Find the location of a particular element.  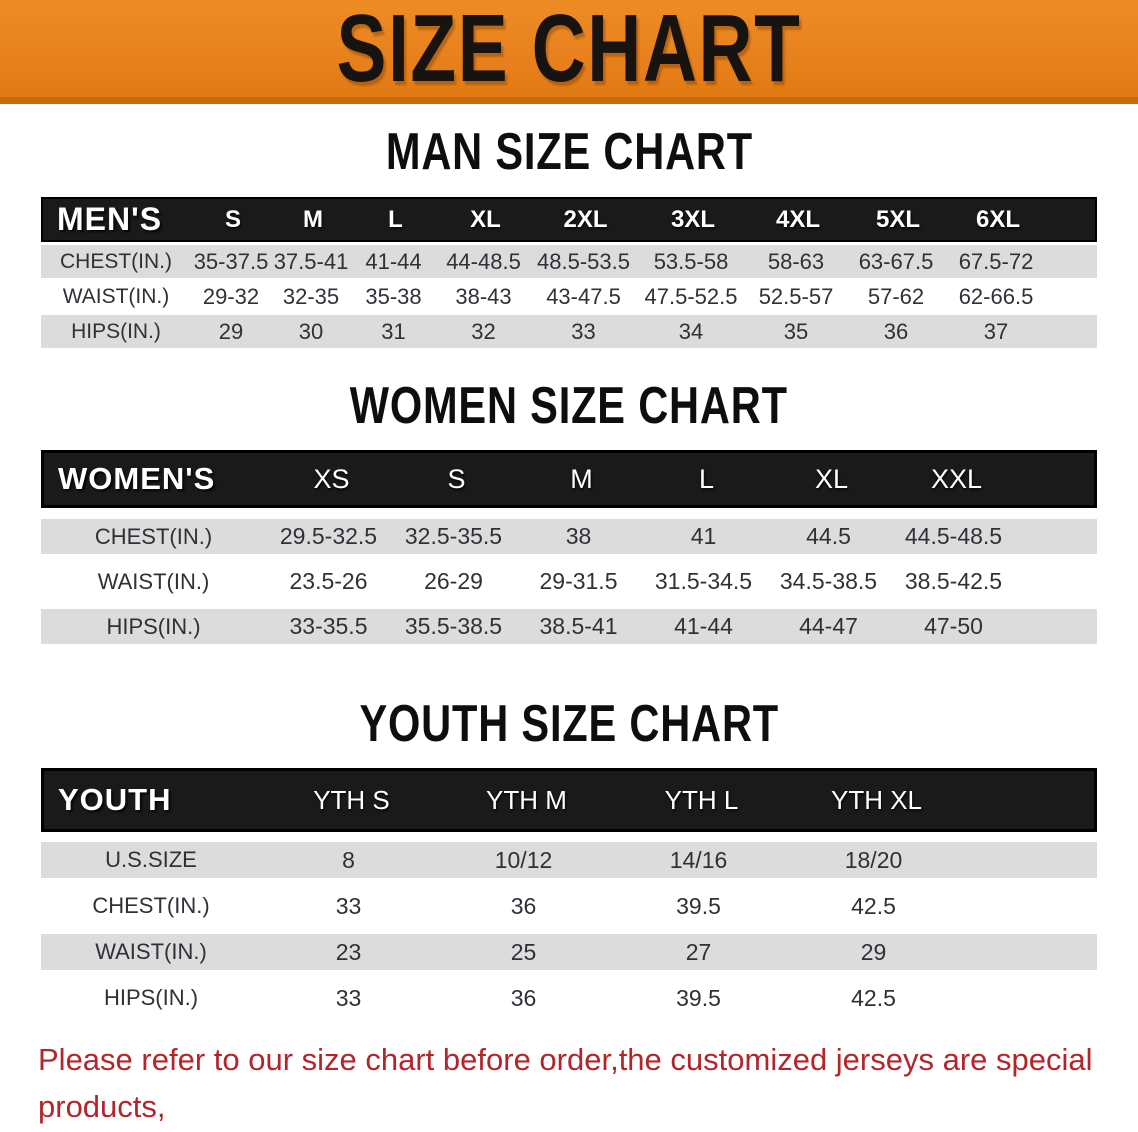

women-waist-in-value-xxl: 38.5-42.5 is located at coordinates (953, 581).